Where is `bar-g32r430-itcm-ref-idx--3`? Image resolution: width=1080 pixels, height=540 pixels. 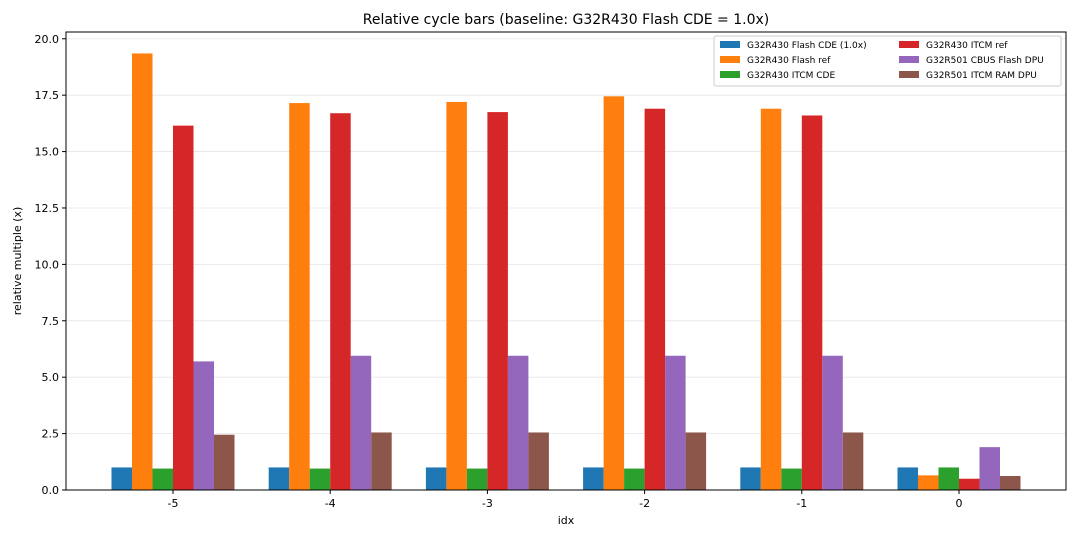 bar-g32r430-itcm-ref-idx--3 is located at coordinates (497, 301).